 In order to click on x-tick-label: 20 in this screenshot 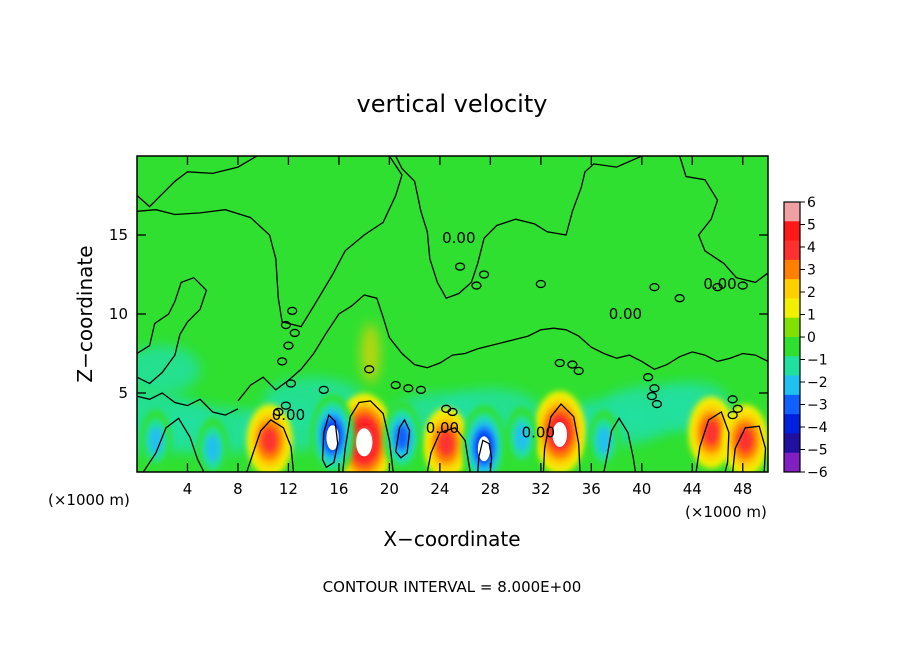, I will do `click(389, 489)`.